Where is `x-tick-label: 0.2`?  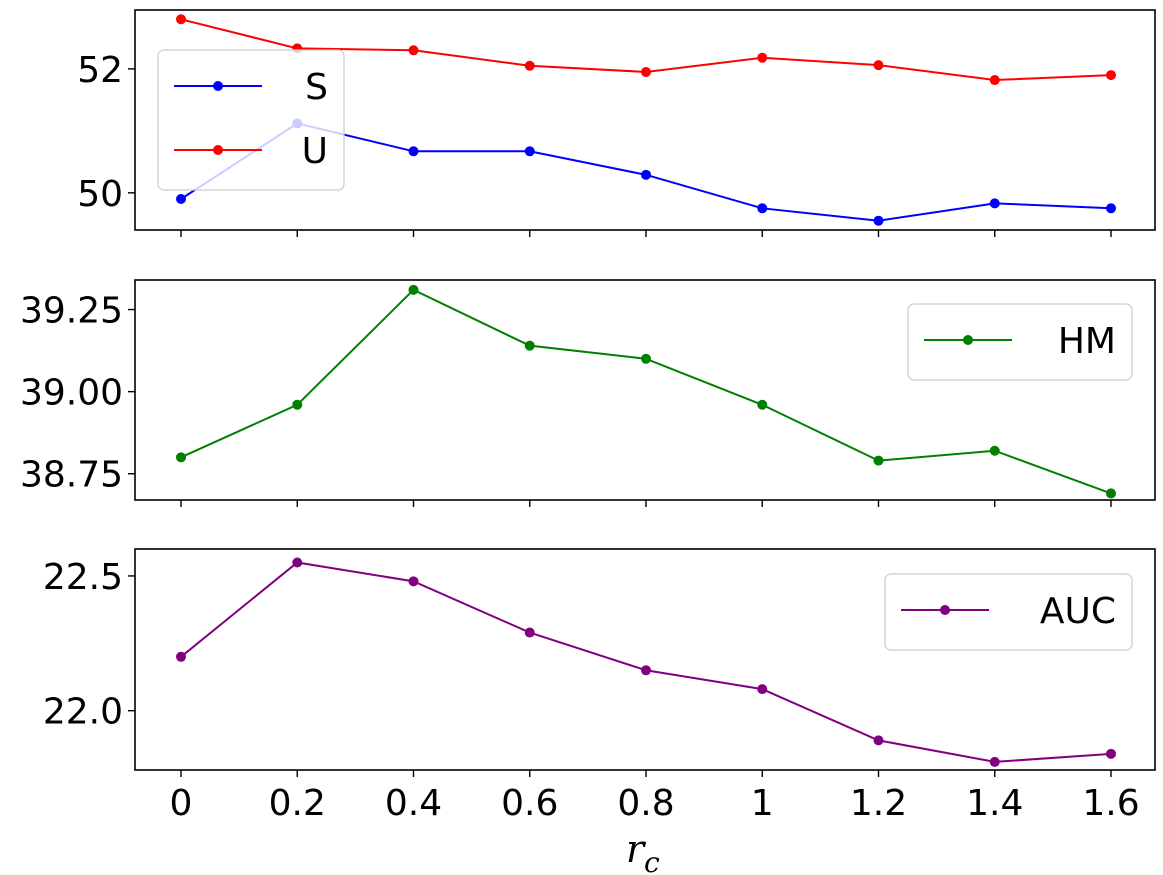
x-tick-label: 0.2 is located at coordinates (297, 803).